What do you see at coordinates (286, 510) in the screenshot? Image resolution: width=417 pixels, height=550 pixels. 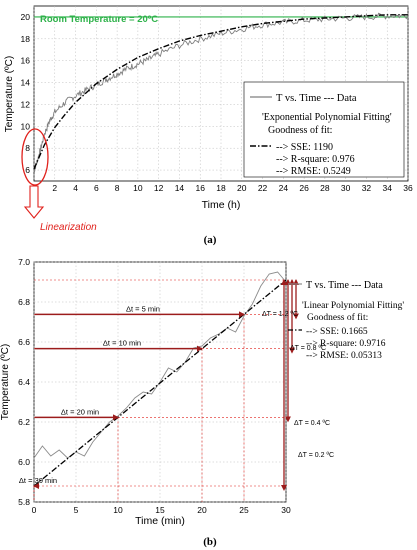 I see `panel-b-x-tick-label: 30` at bounding box center [286, 510].